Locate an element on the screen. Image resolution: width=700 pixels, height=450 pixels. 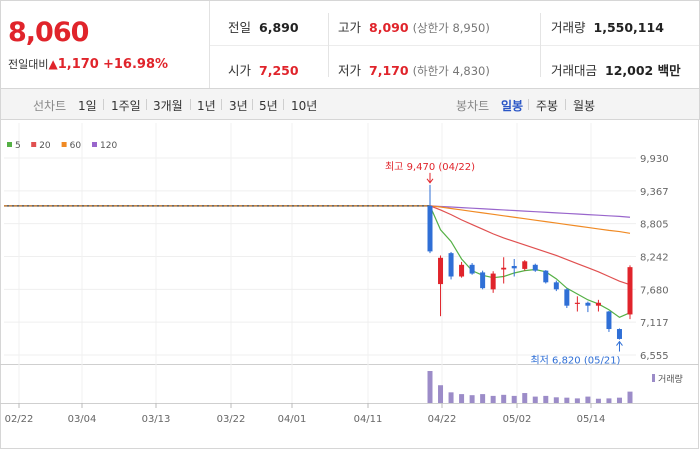
stat-label: 거래량 is located at coordinates (568, 27).